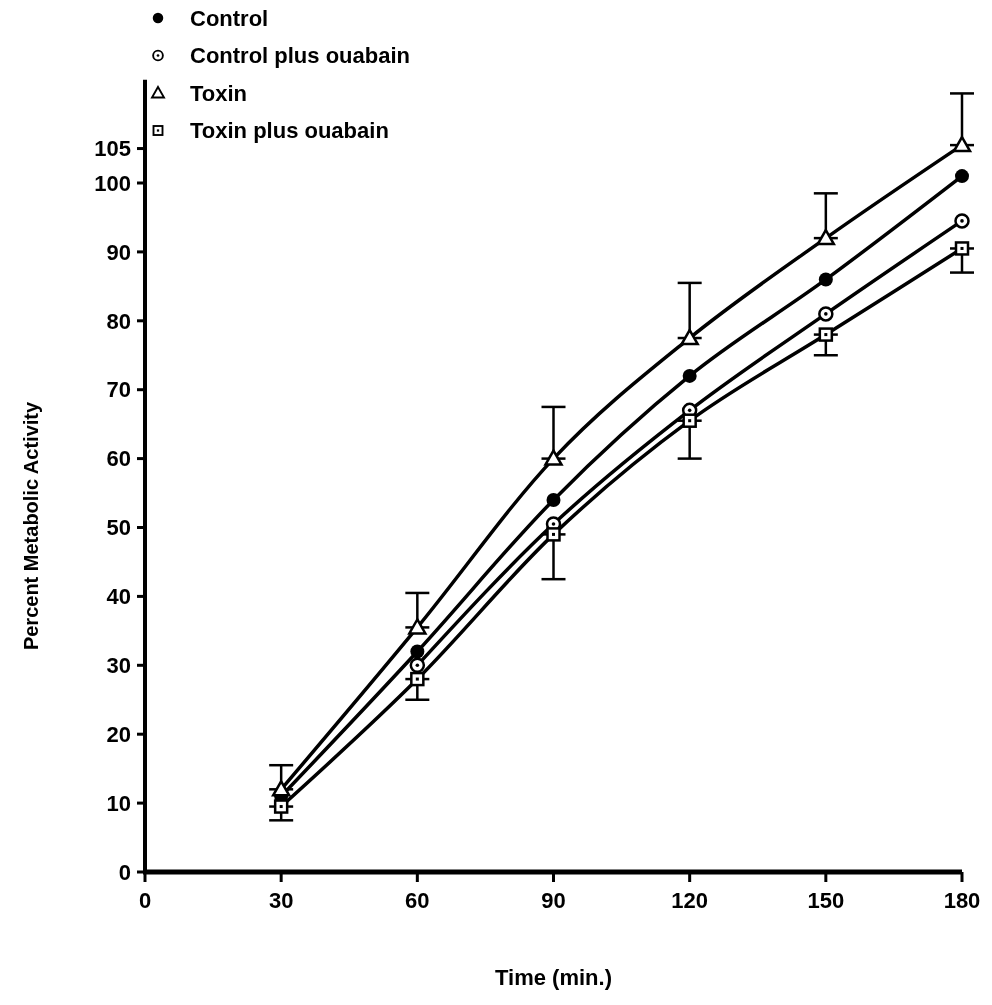  I want to click on legend-label: Control plus ouabain, so click(300, 56).